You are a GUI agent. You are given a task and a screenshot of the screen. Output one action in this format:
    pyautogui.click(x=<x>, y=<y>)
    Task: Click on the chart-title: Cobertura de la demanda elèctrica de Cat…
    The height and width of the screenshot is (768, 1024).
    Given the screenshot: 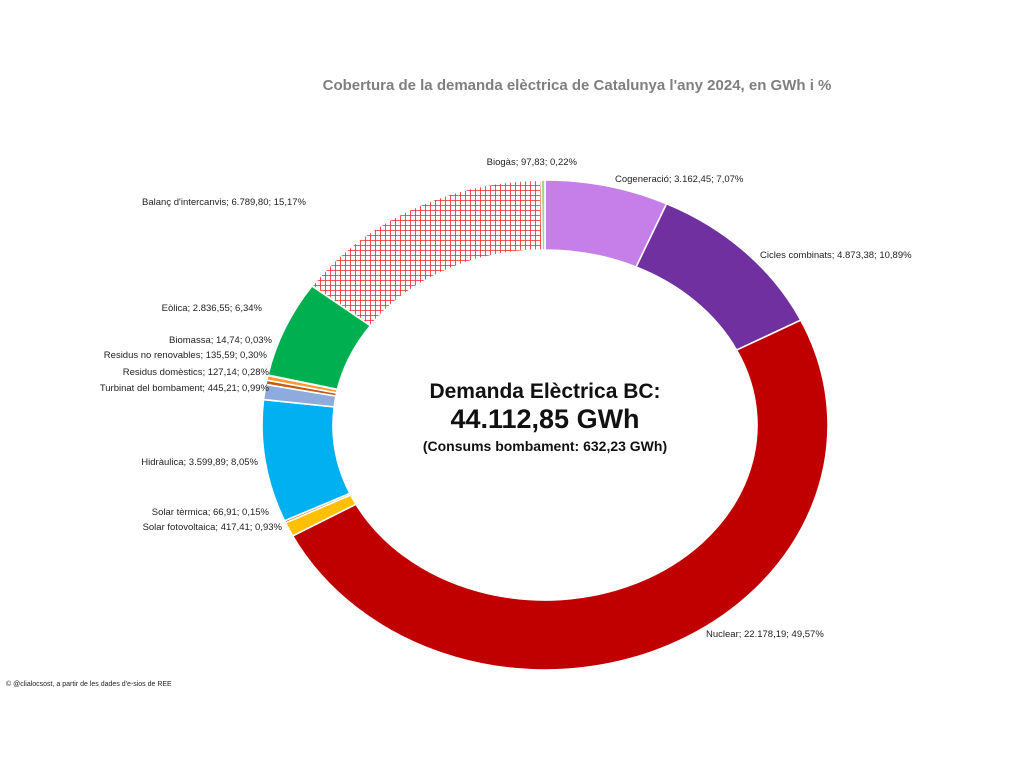 What is the action you would take?
    pyautogui.click(x=577, y=85)
    